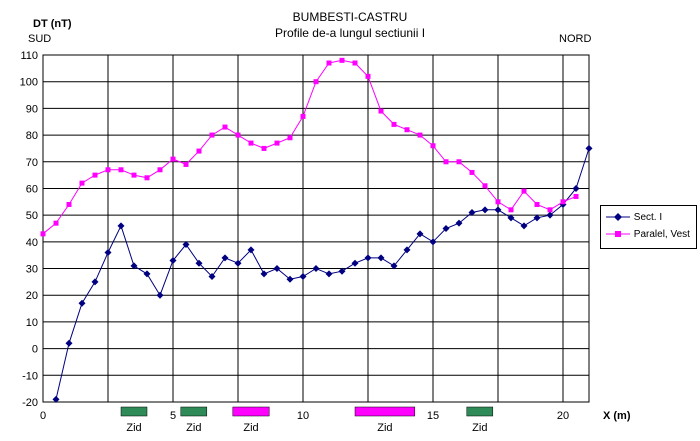  Describe the element at coordinates (32, 323) in the screenshot. I see `y-tick-label: 10` at that location.